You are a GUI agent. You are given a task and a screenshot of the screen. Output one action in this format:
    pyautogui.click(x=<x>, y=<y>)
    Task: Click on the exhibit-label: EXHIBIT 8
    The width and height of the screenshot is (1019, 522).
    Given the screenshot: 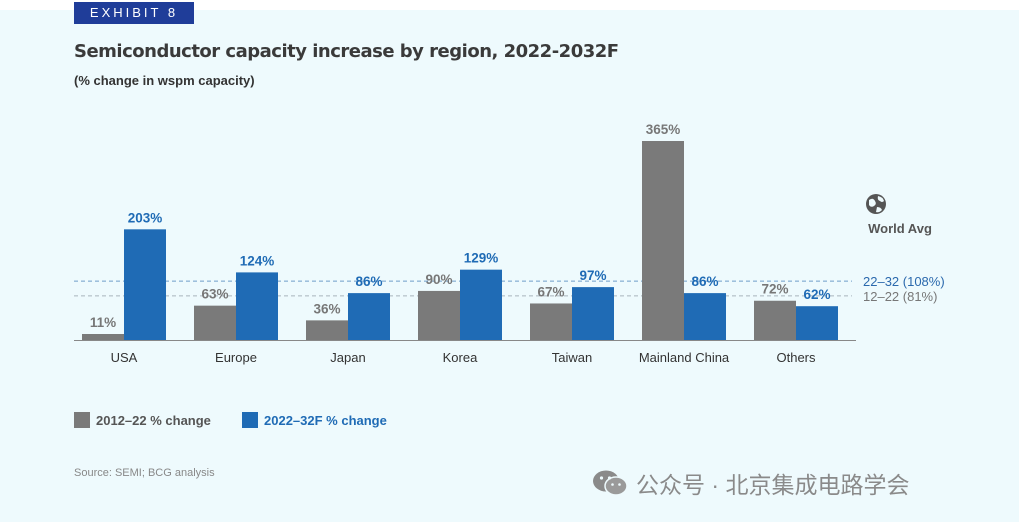 What is the action you would take?
    pyautogui.click(x=134, y=13)
    